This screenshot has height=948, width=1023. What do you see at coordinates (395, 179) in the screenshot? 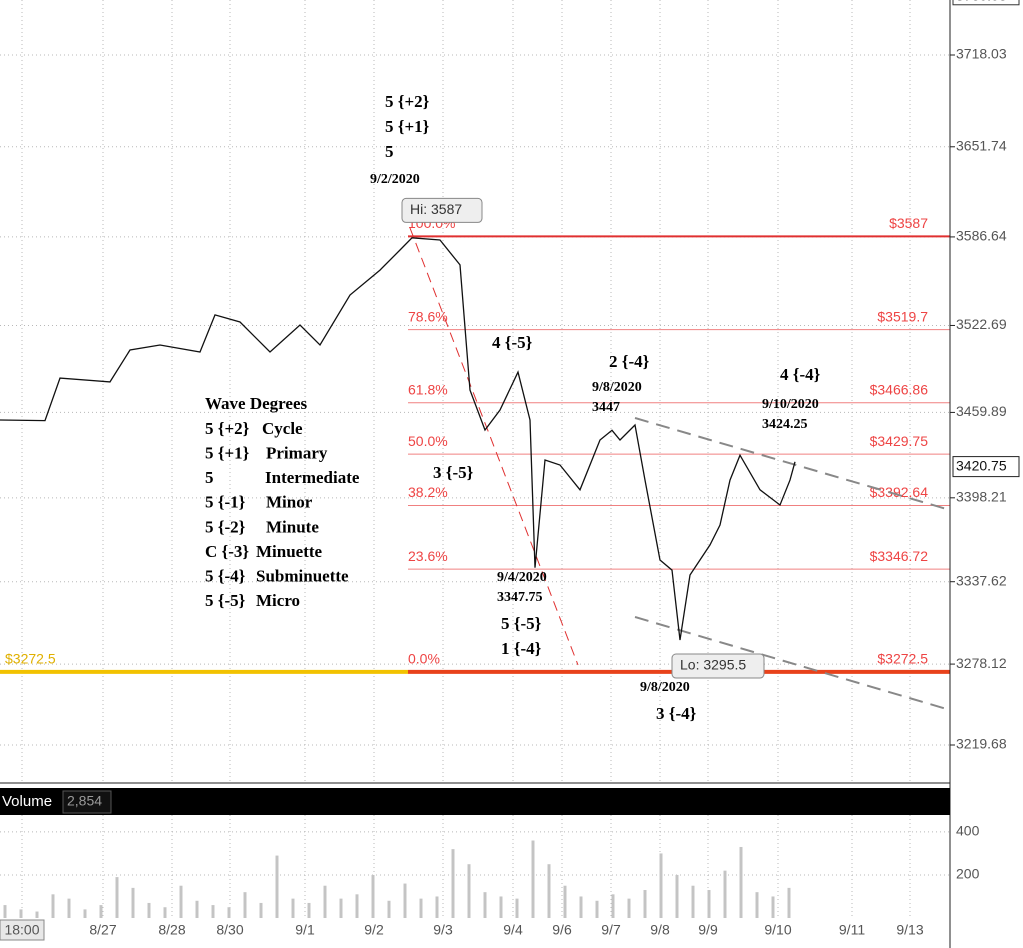
I see `annotation: 9/2/2020` at bounding box center [395, 179].